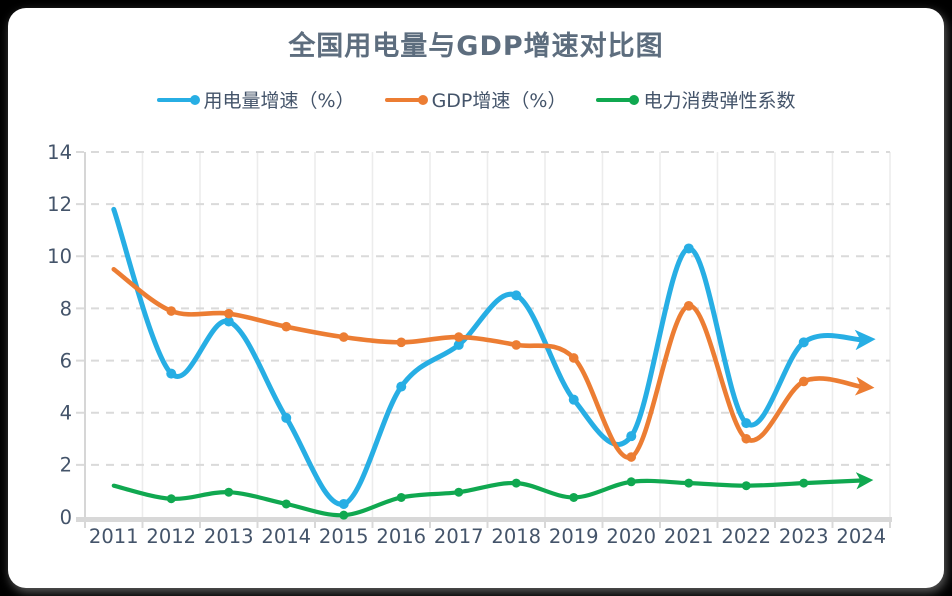  I want to click on x-tick-label: 2024, so click(861, 536).